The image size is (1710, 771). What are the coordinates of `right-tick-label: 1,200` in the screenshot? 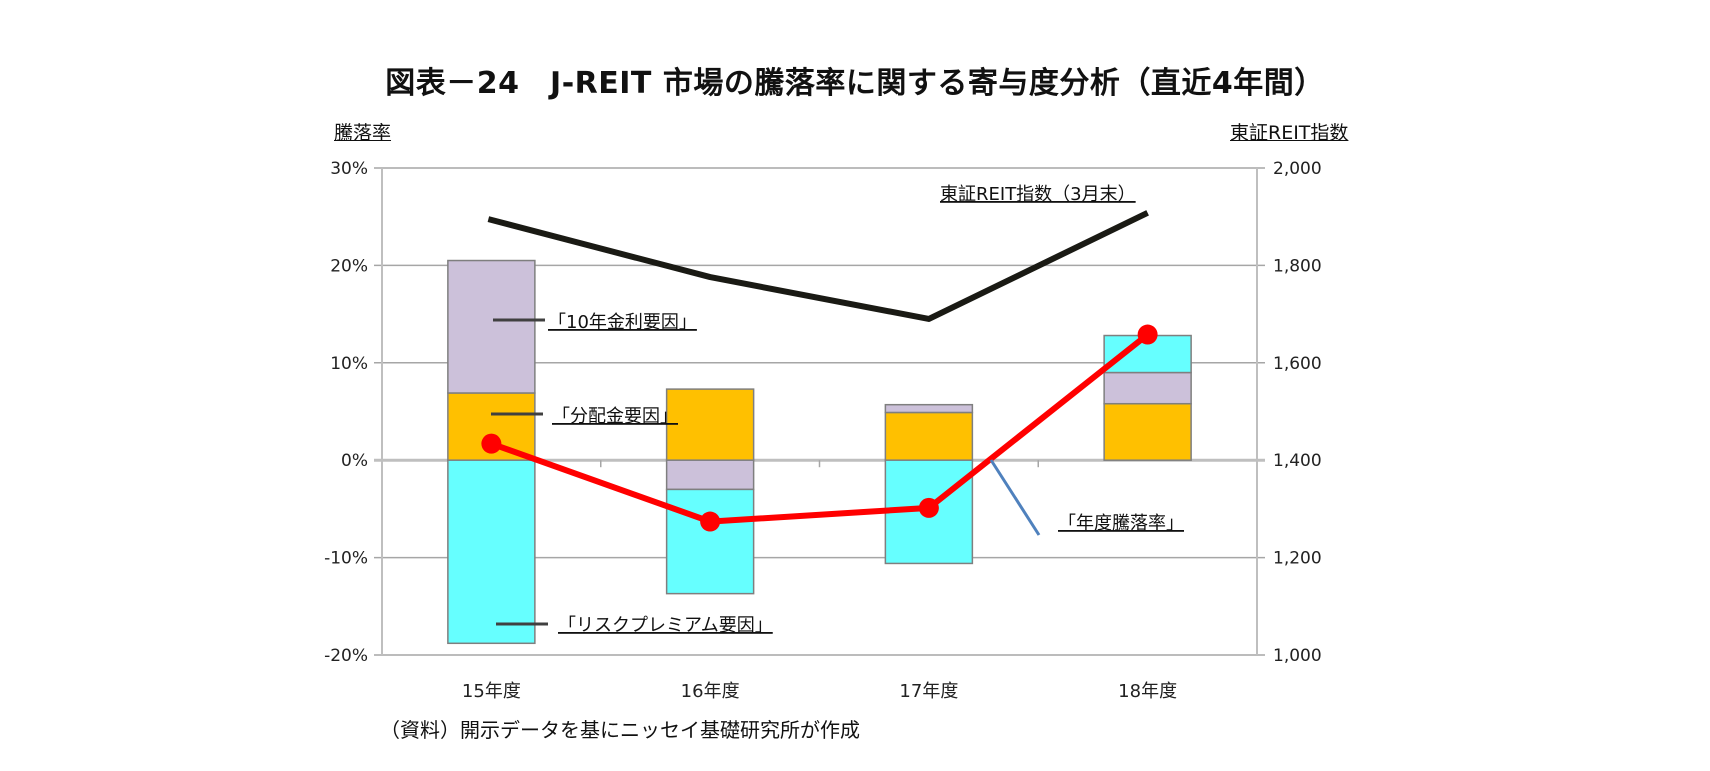 It's located at (1297, 559).